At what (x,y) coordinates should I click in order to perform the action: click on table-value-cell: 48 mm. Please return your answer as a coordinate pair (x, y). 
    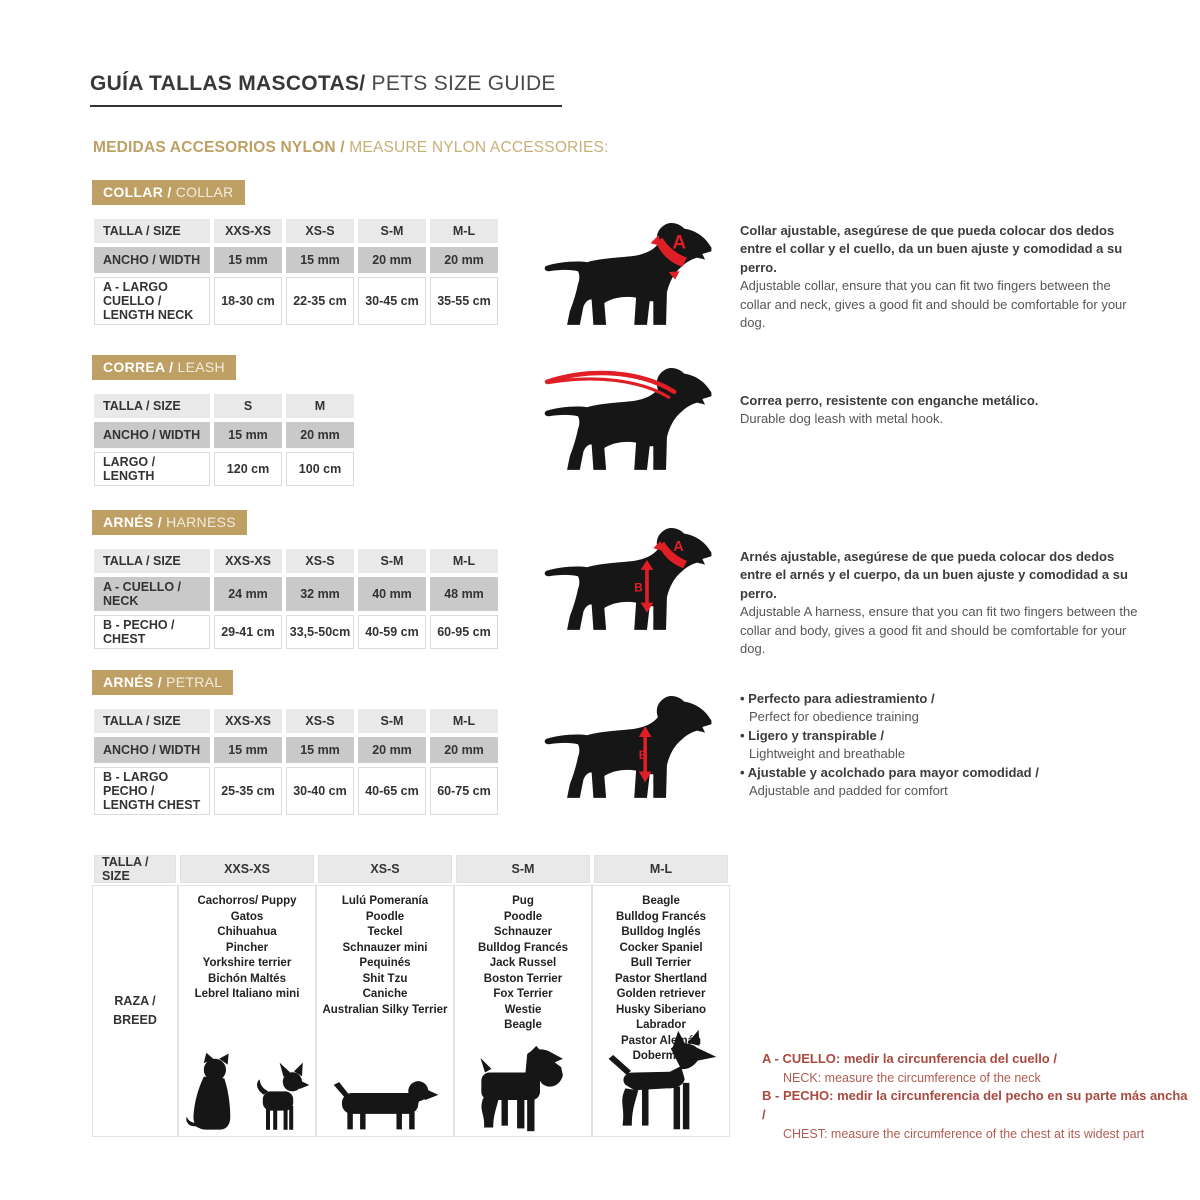
    Looking at the image, I should click on (464, 594).